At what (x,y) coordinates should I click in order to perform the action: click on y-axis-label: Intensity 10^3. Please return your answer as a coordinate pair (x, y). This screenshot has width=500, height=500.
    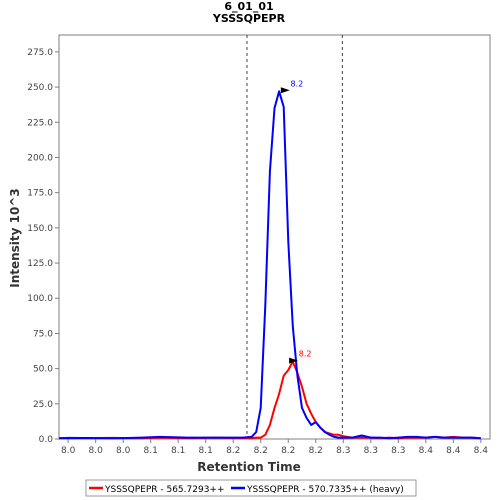
    Looking at the image, I should click on (15, 238).